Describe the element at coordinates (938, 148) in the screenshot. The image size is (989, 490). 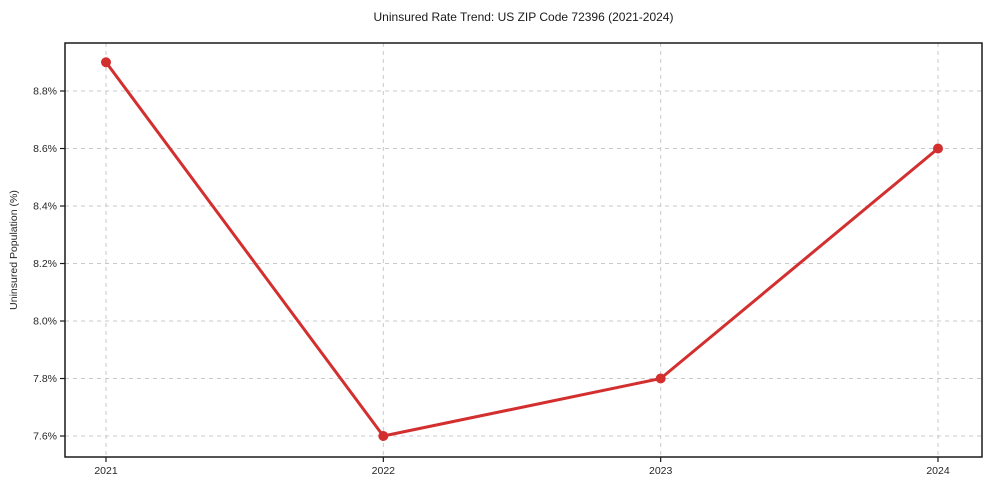
I see `data-point-2024` at that location.